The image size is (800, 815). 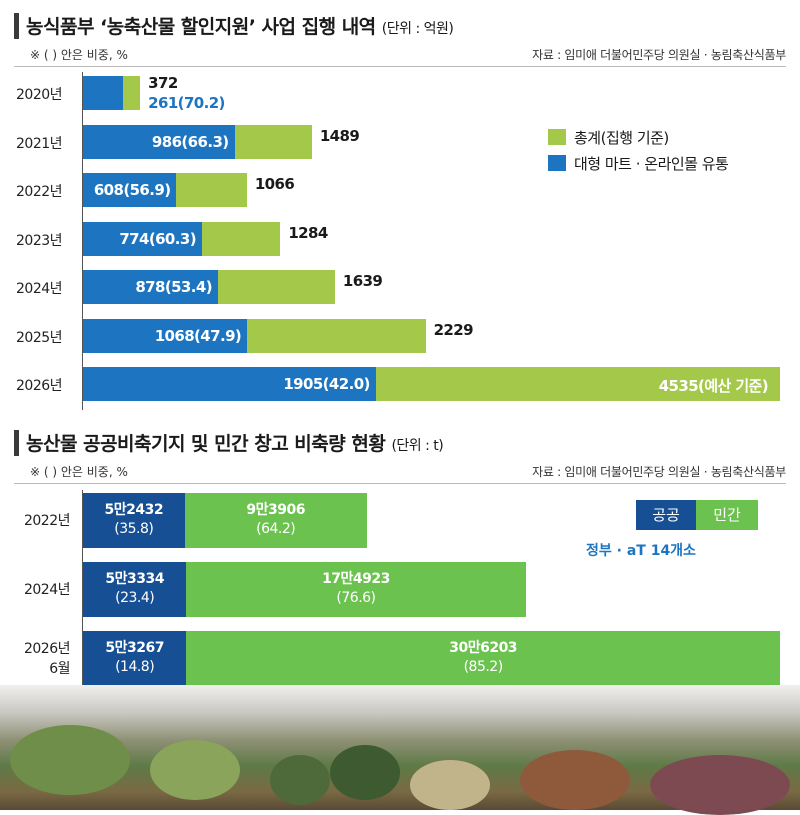 What do you see at coordinates (400, 66) in the screenshot?
I see `chart1-divider` at bounding box center [400, 66].